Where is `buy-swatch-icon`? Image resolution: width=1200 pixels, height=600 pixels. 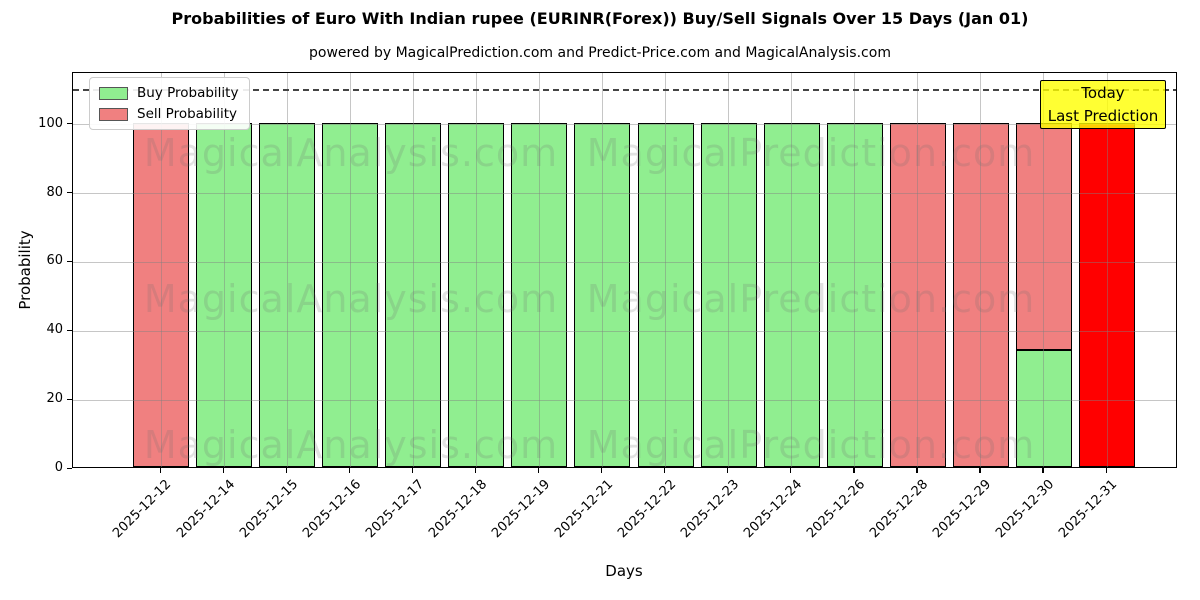 buy-swatch-icon is located at coordinates (113, 93).